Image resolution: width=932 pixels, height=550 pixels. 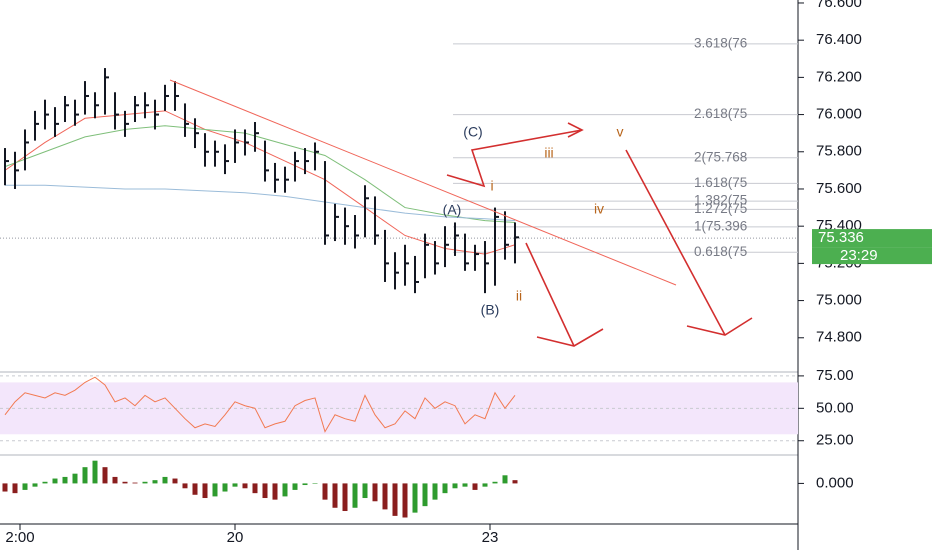 I want to click on wave-label: (A), so click(x=452, y=210).